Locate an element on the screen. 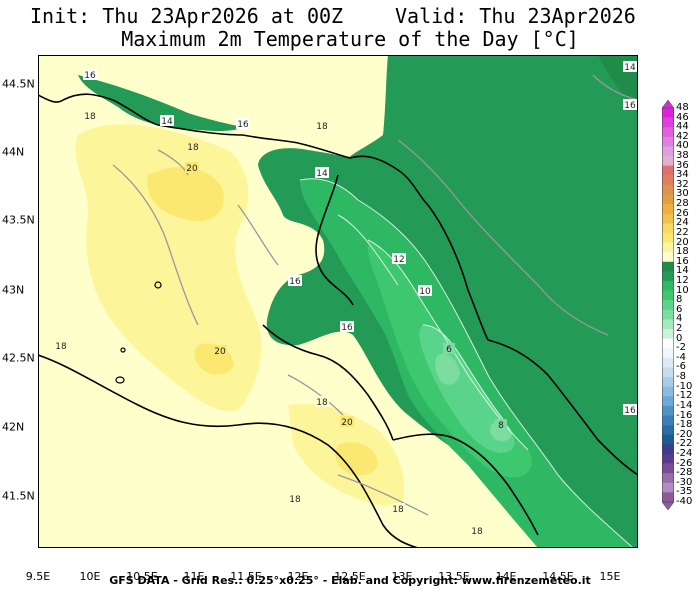  colorbar-label: -26 is located at coordinates (684, 463).